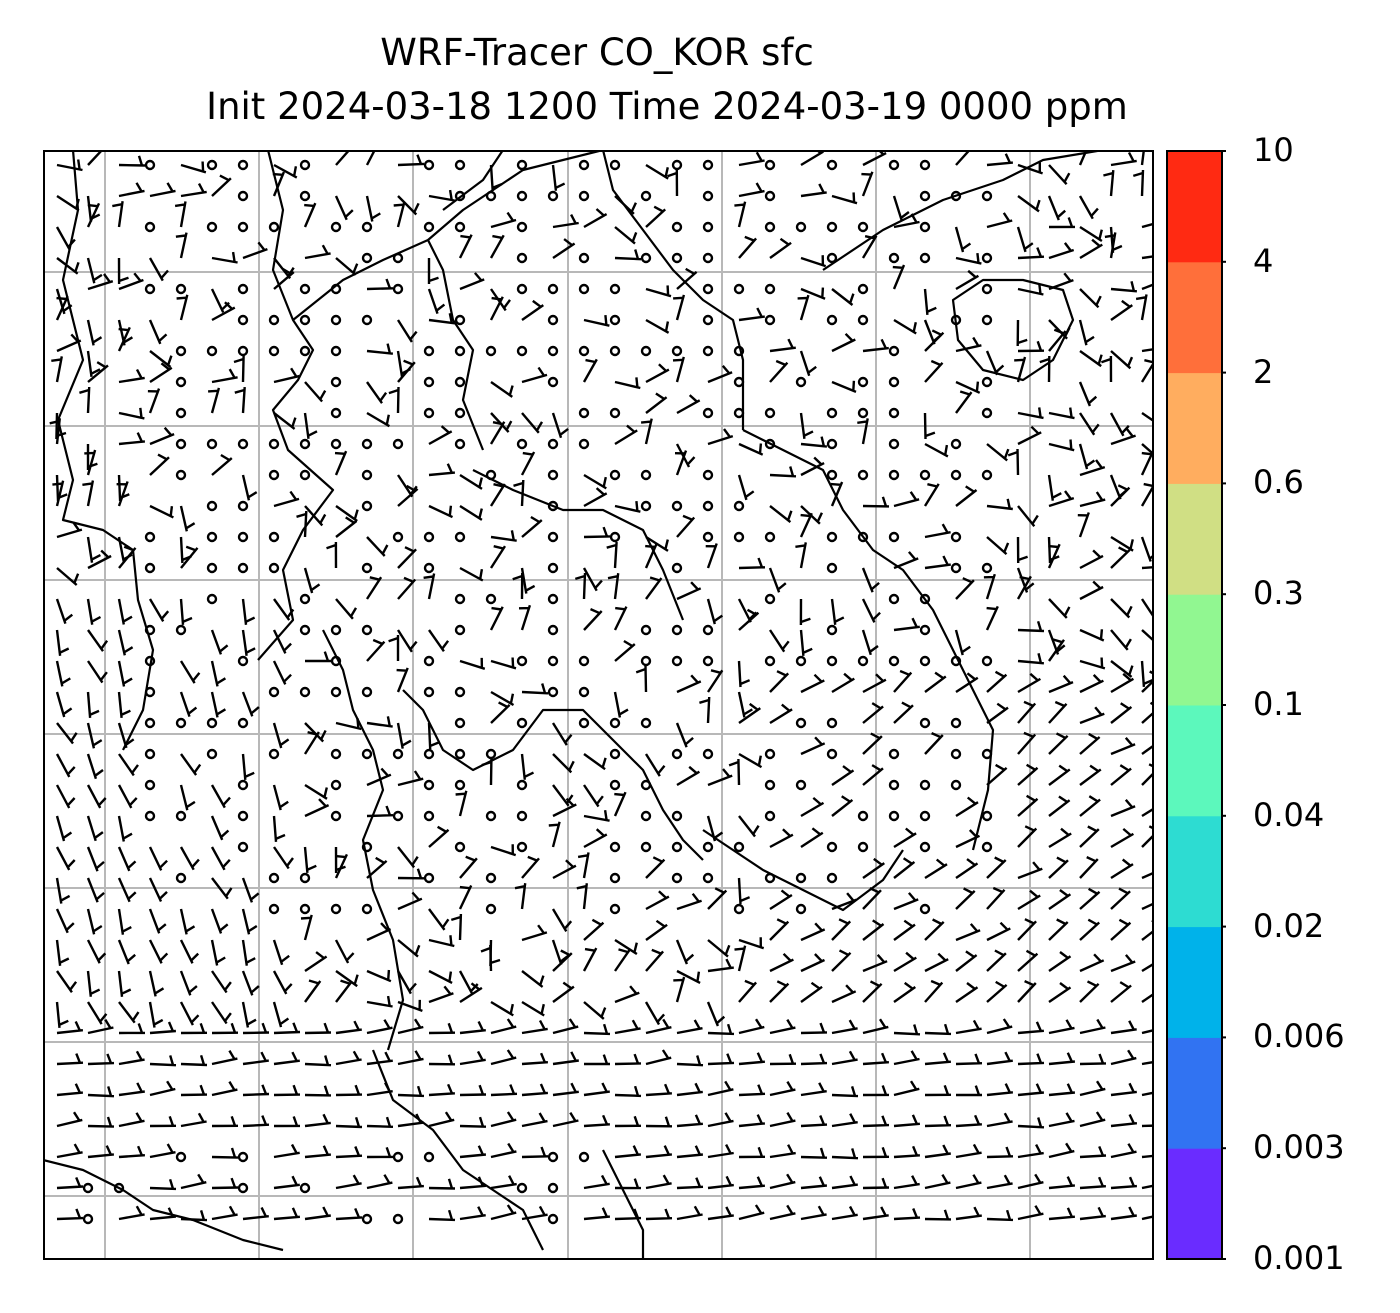 This screenshot has height=1313, width=1400. Describe the element at coordinates (1263, 371) in the screenshot. I see `colorbar-level-label: 2` at that location.